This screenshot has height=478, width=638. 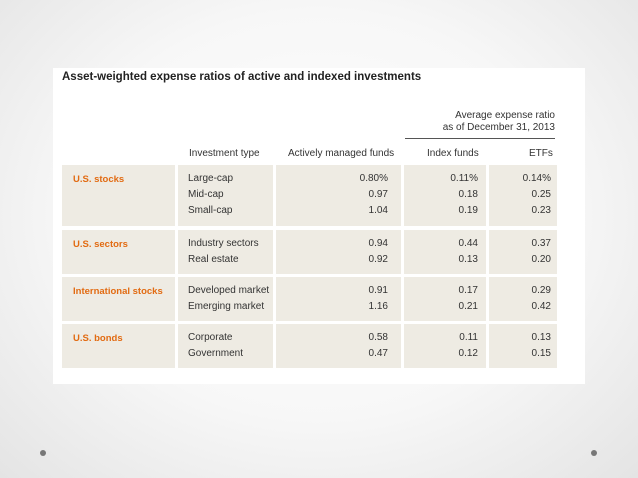 I want to click on type-cell: Large-cap Mid-cap Small-cap, so click(x=225, y=195).